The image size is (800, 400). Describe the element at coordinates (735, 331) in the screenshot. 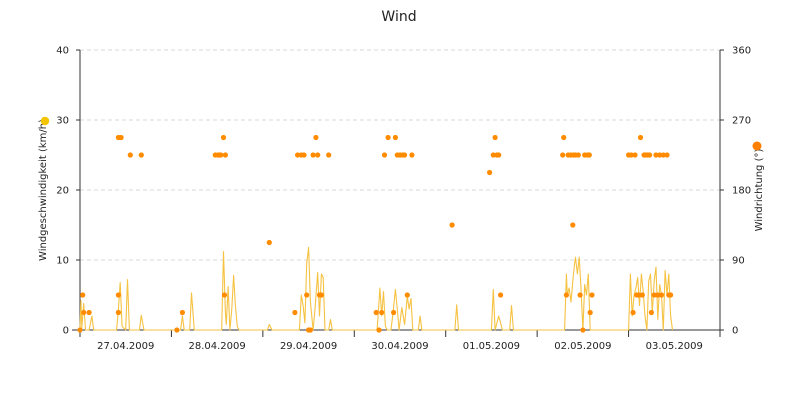

I see `y-right-tick-label: 0` at that location.